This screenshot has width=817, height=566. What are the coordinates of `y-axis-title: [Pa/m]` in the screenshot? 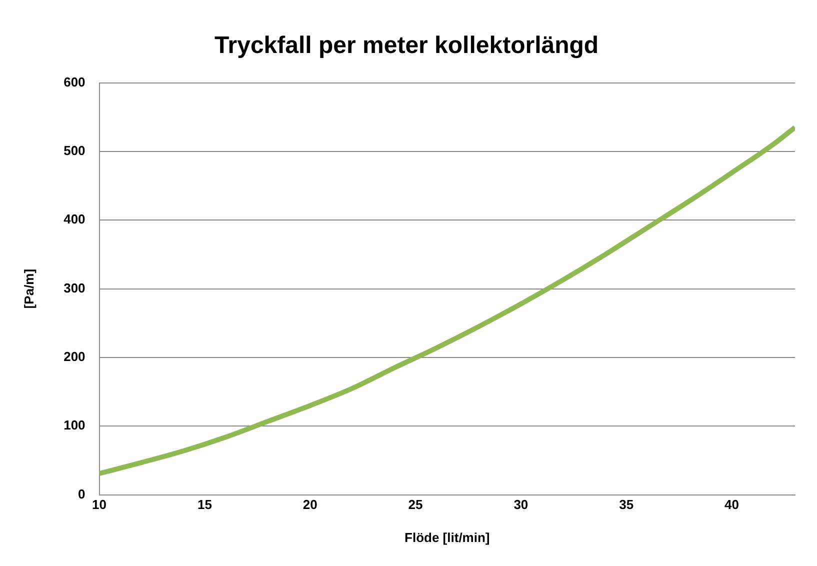 It's located at (28, 288).